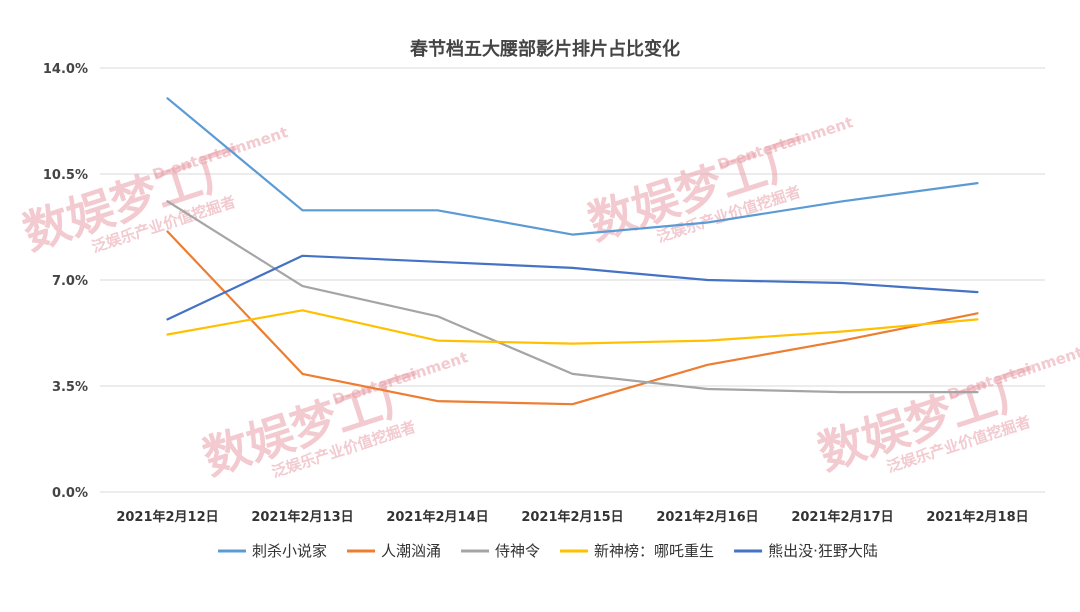  Describe the element at coordinates (65, 175) in the screenshot. I see `y-tick-label: 10.5%` at that location.